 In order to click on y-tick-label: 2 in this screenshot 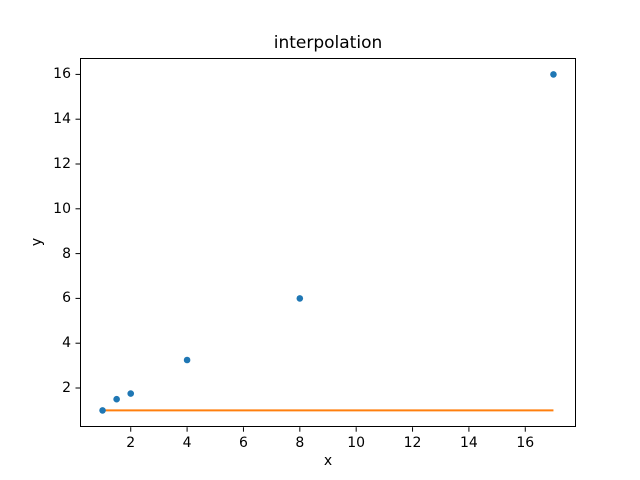, I will do `click(66, 388)`.